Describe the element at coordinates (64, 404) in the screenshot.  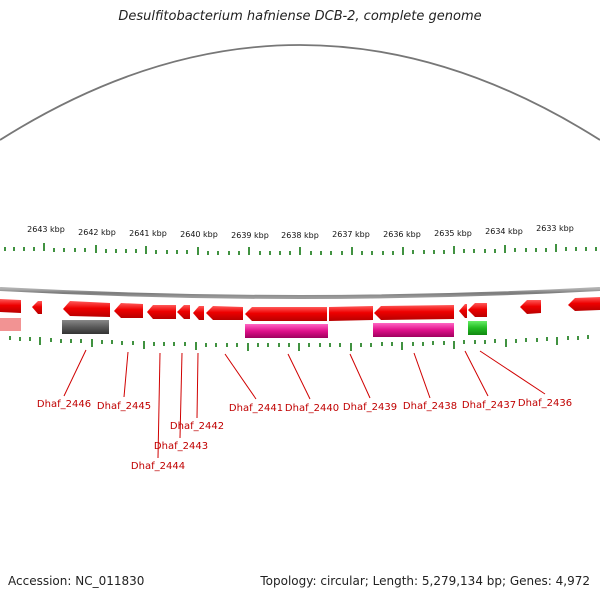
I see `gene-label: Dhaf_2446` at that location.